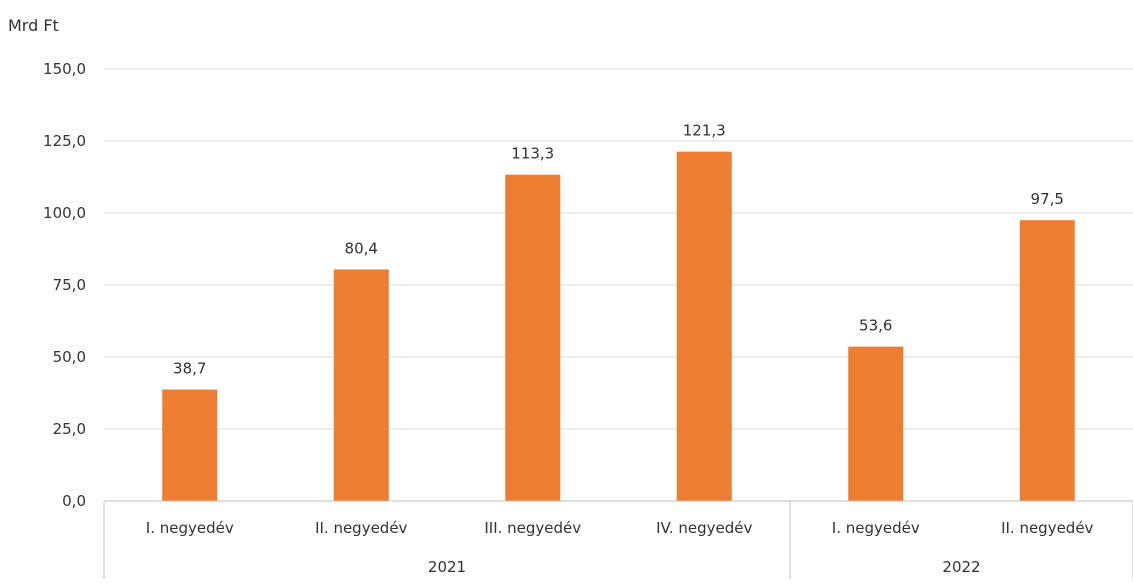 Image resolution: width=1133 pixels, height=583 pixels. Describe the element at coordinates (875, 326) in the screenshot. I see `data-label: 53,6` at that location.